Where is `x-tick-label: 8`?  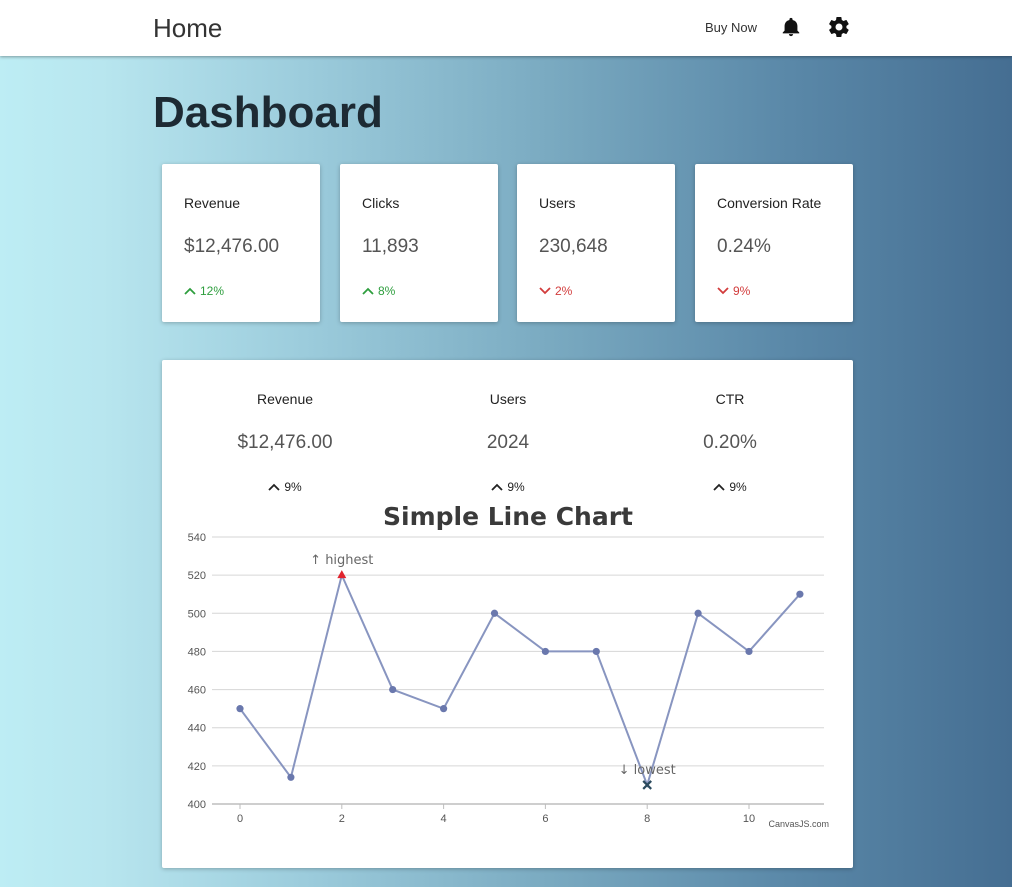
x-tick-label: 8 is located at coordinates (647, 819).